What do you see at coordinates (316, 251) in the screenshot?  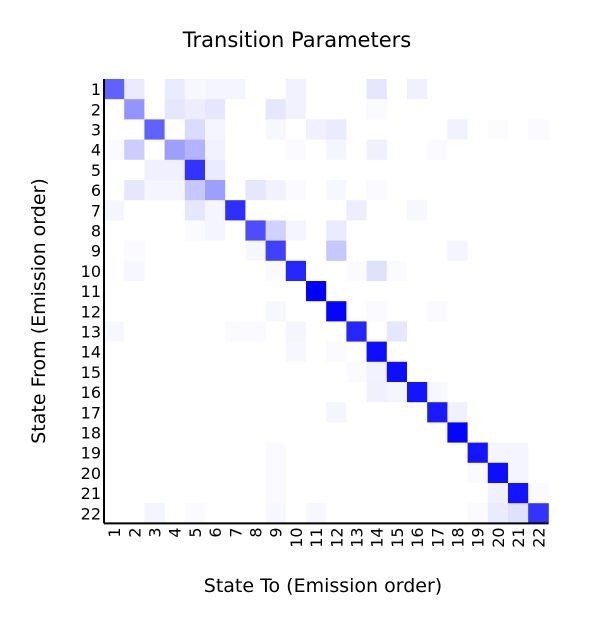 I see `heatmap-cell-r9-c11` at bounding box center [316, 251].